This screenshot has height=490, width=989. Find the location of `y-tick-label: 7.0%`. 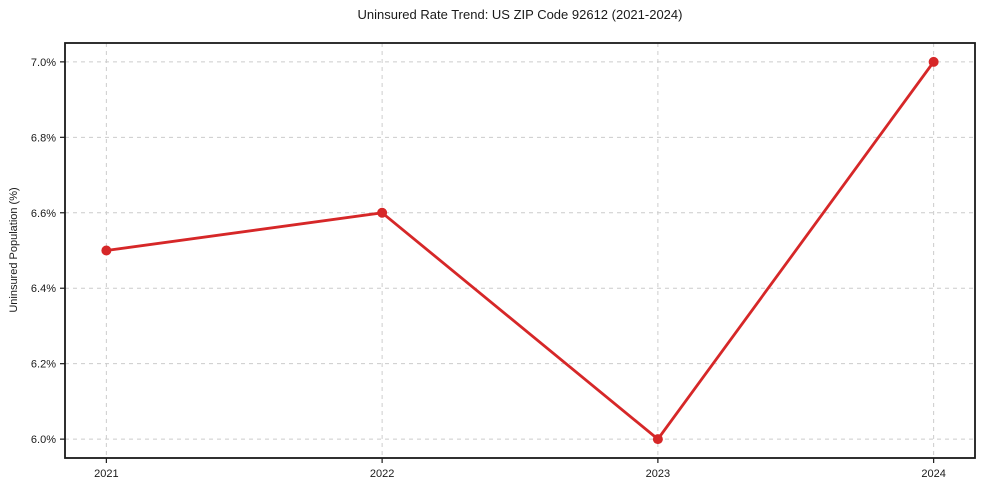

y-tick-label: 7.0% is located at coordinates (43, 63).